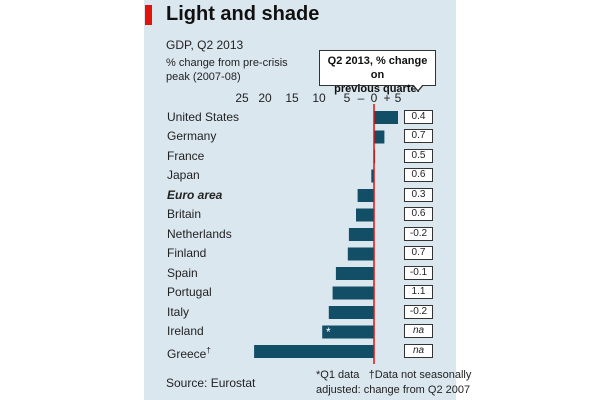 This screenshot has width=600, height=400. I want to click on row-label-ireland: Ireland, so click(185, 331).